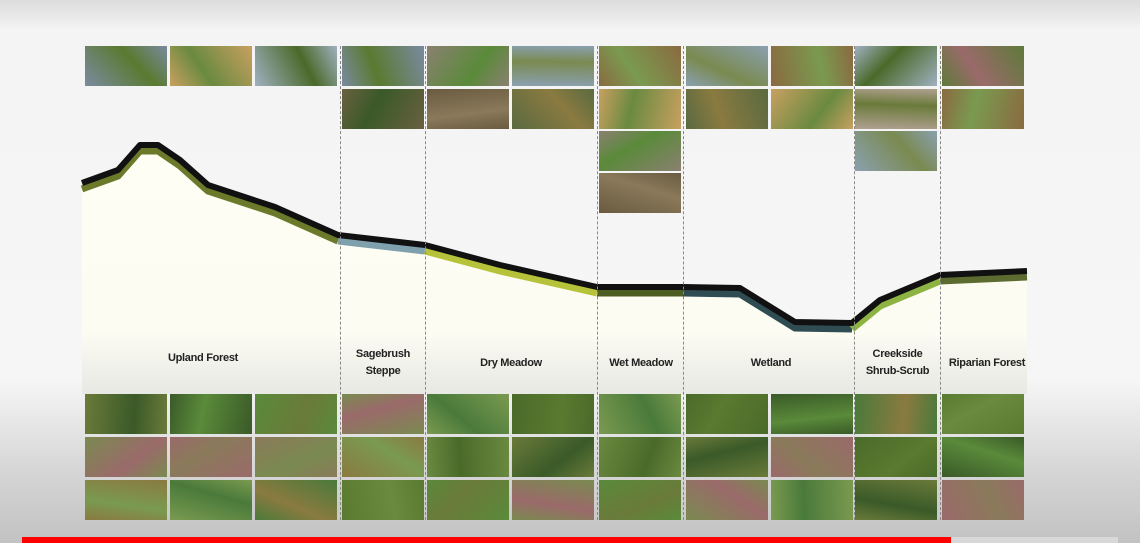 The image size is (1140, 543). I want to click on zone-label-creekside-shrub-scrub: Creekside Shrub-Scrub, so click(897, 363).